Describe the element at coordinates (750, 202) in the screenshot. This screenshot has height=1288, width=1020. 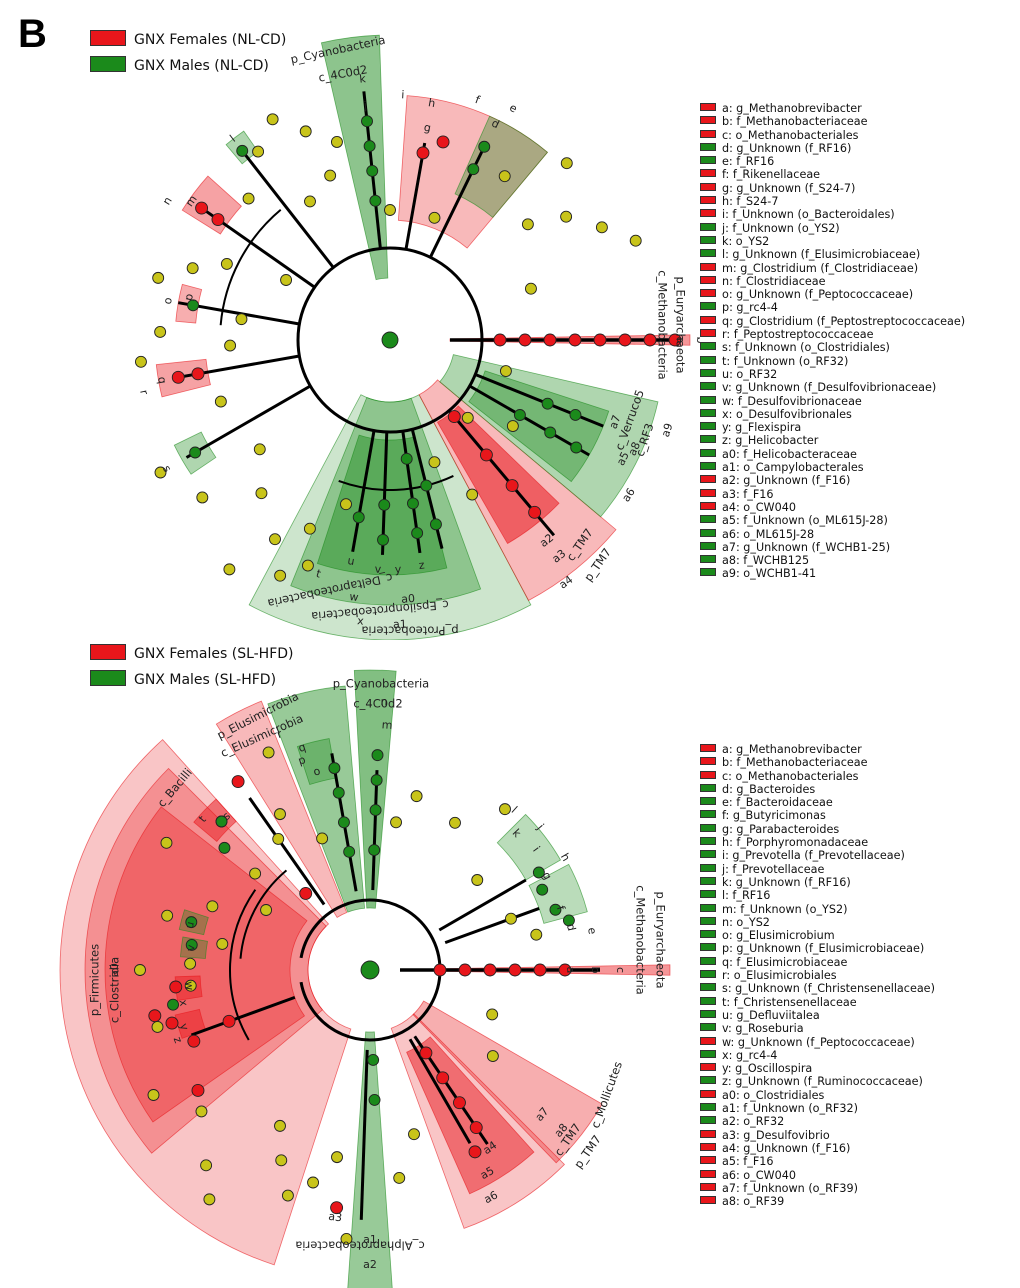
I see `key-text: h: f_S24-7` at that location.